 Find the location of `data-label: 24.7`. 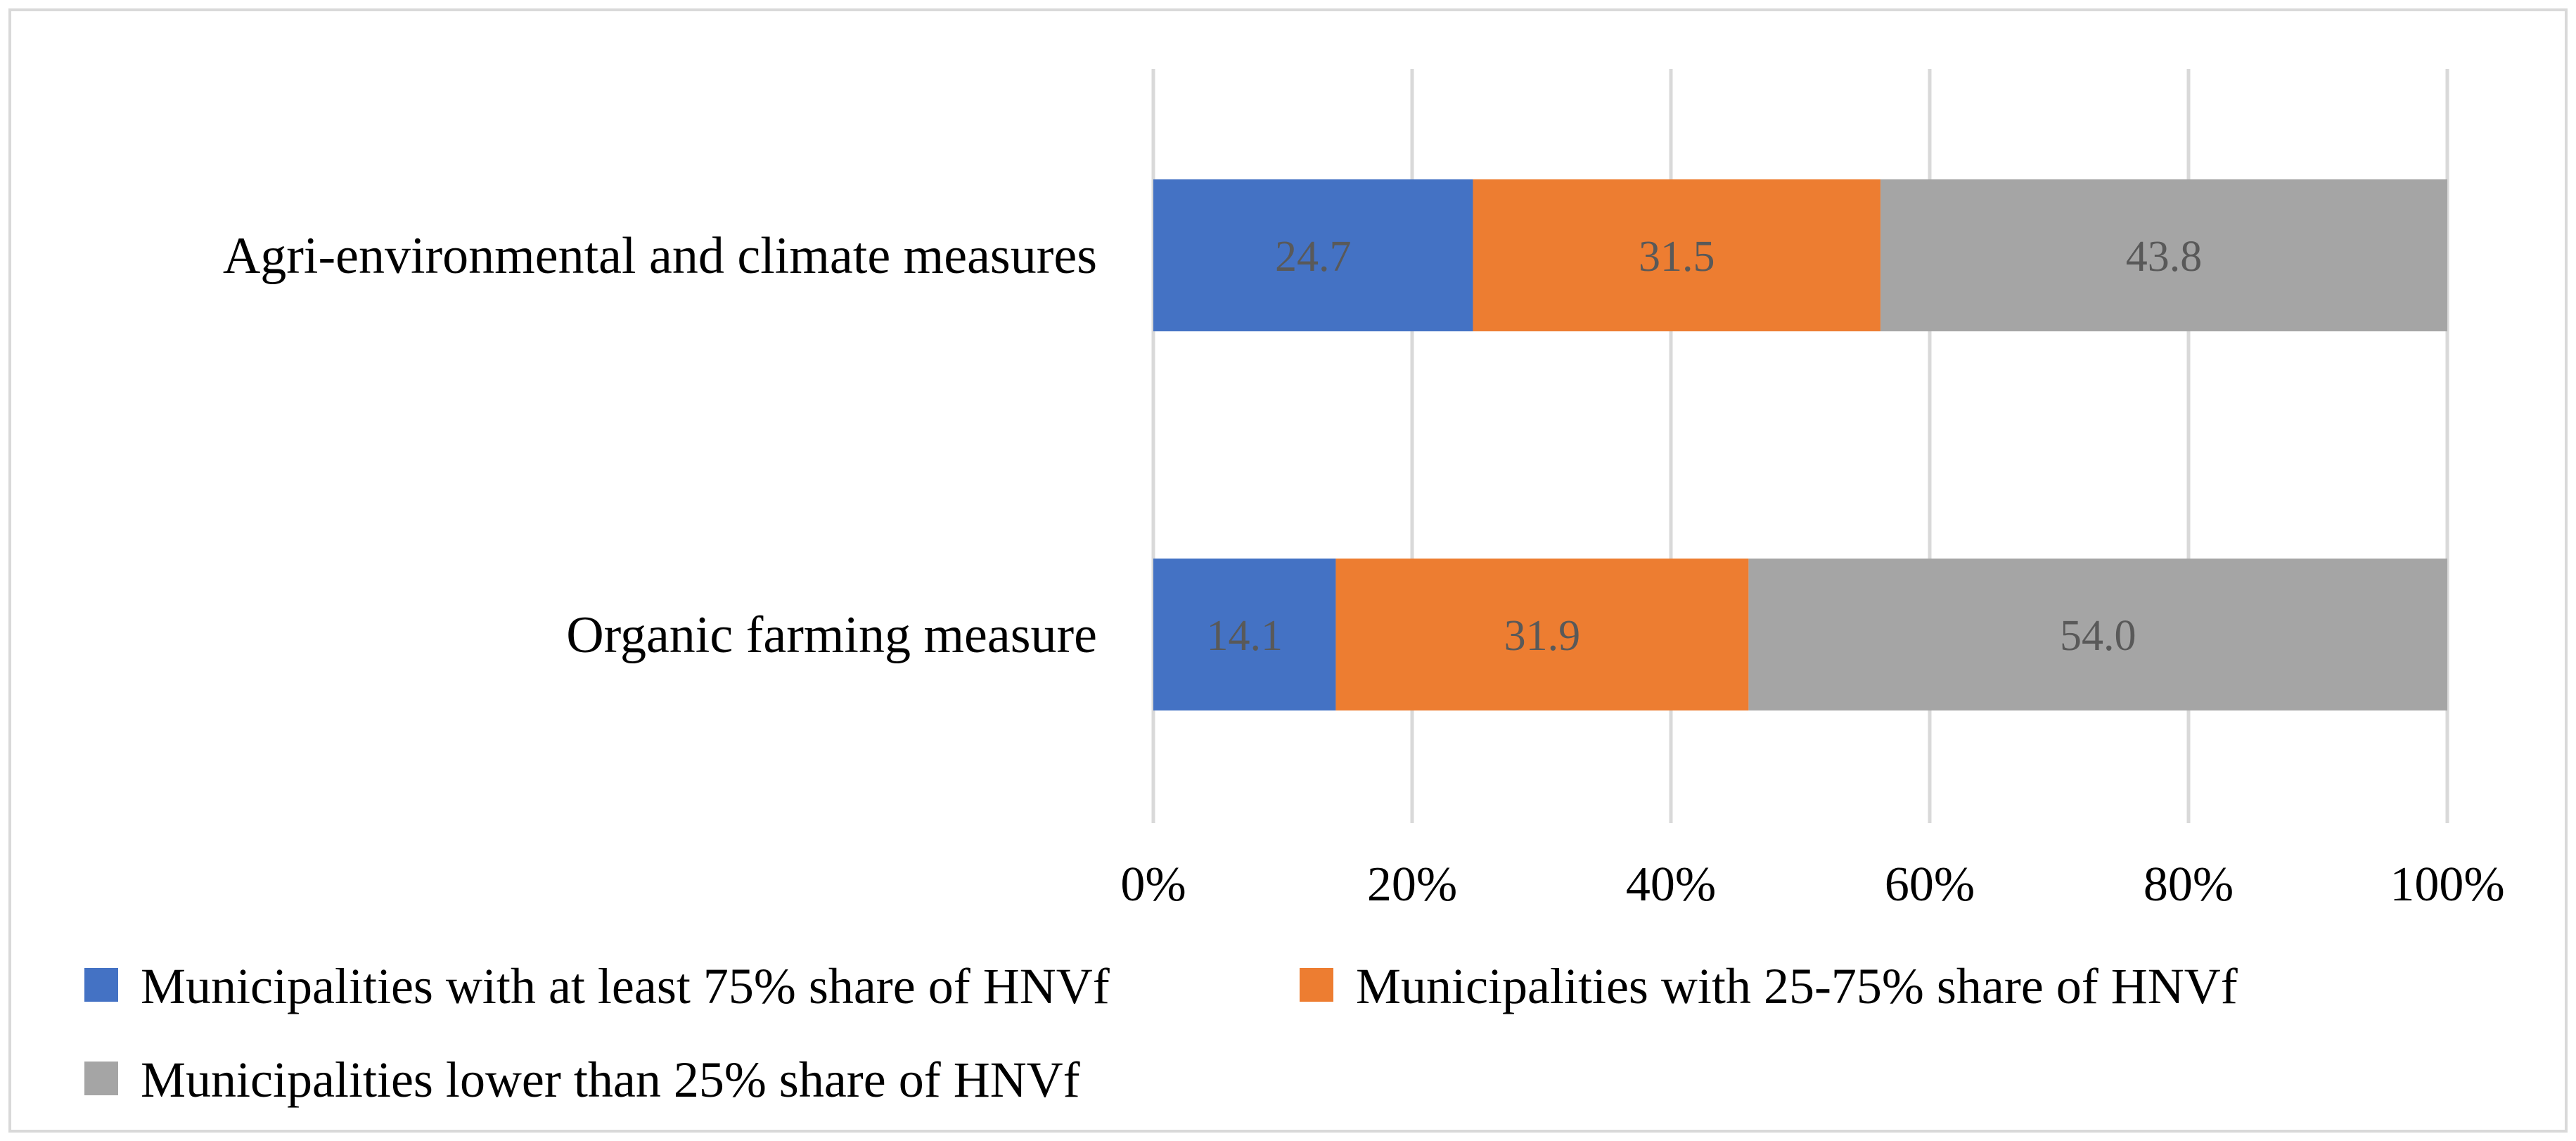

data-label: 24.7 is located at coordinates (1313, 257).